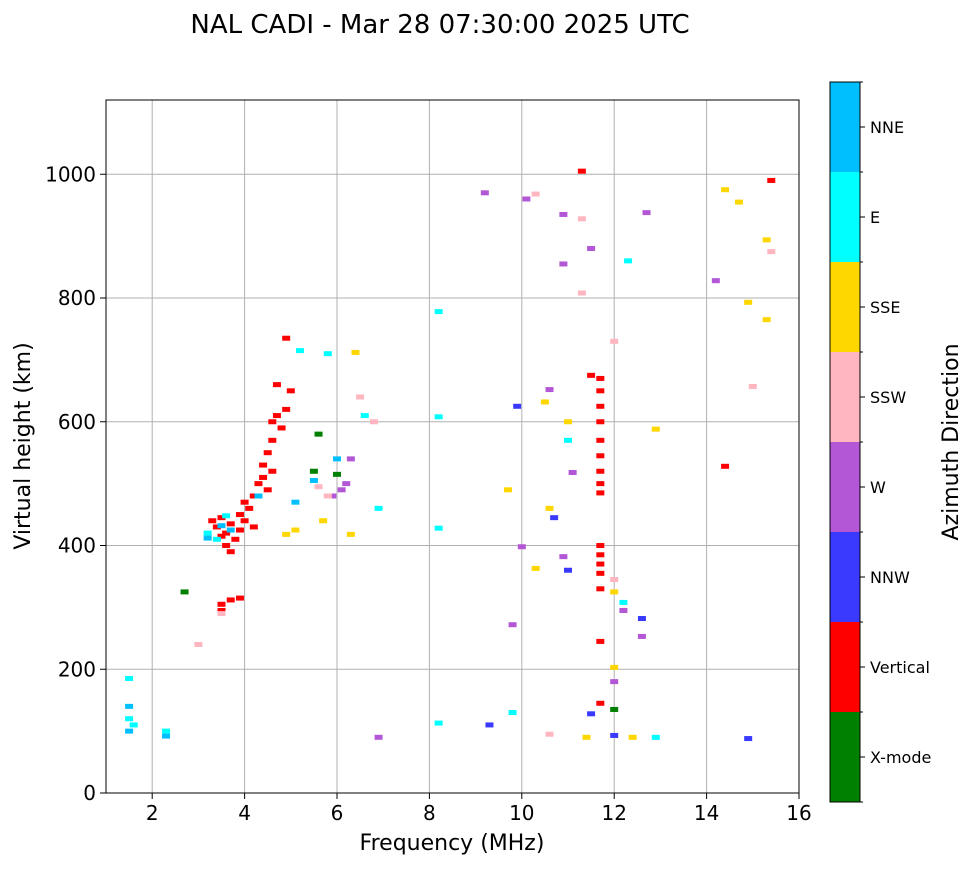  Describe the element at coordinates (479, 809) in the screenshot. I see `x-axis: 2 4 6 8 10 12 14 16` at that location.